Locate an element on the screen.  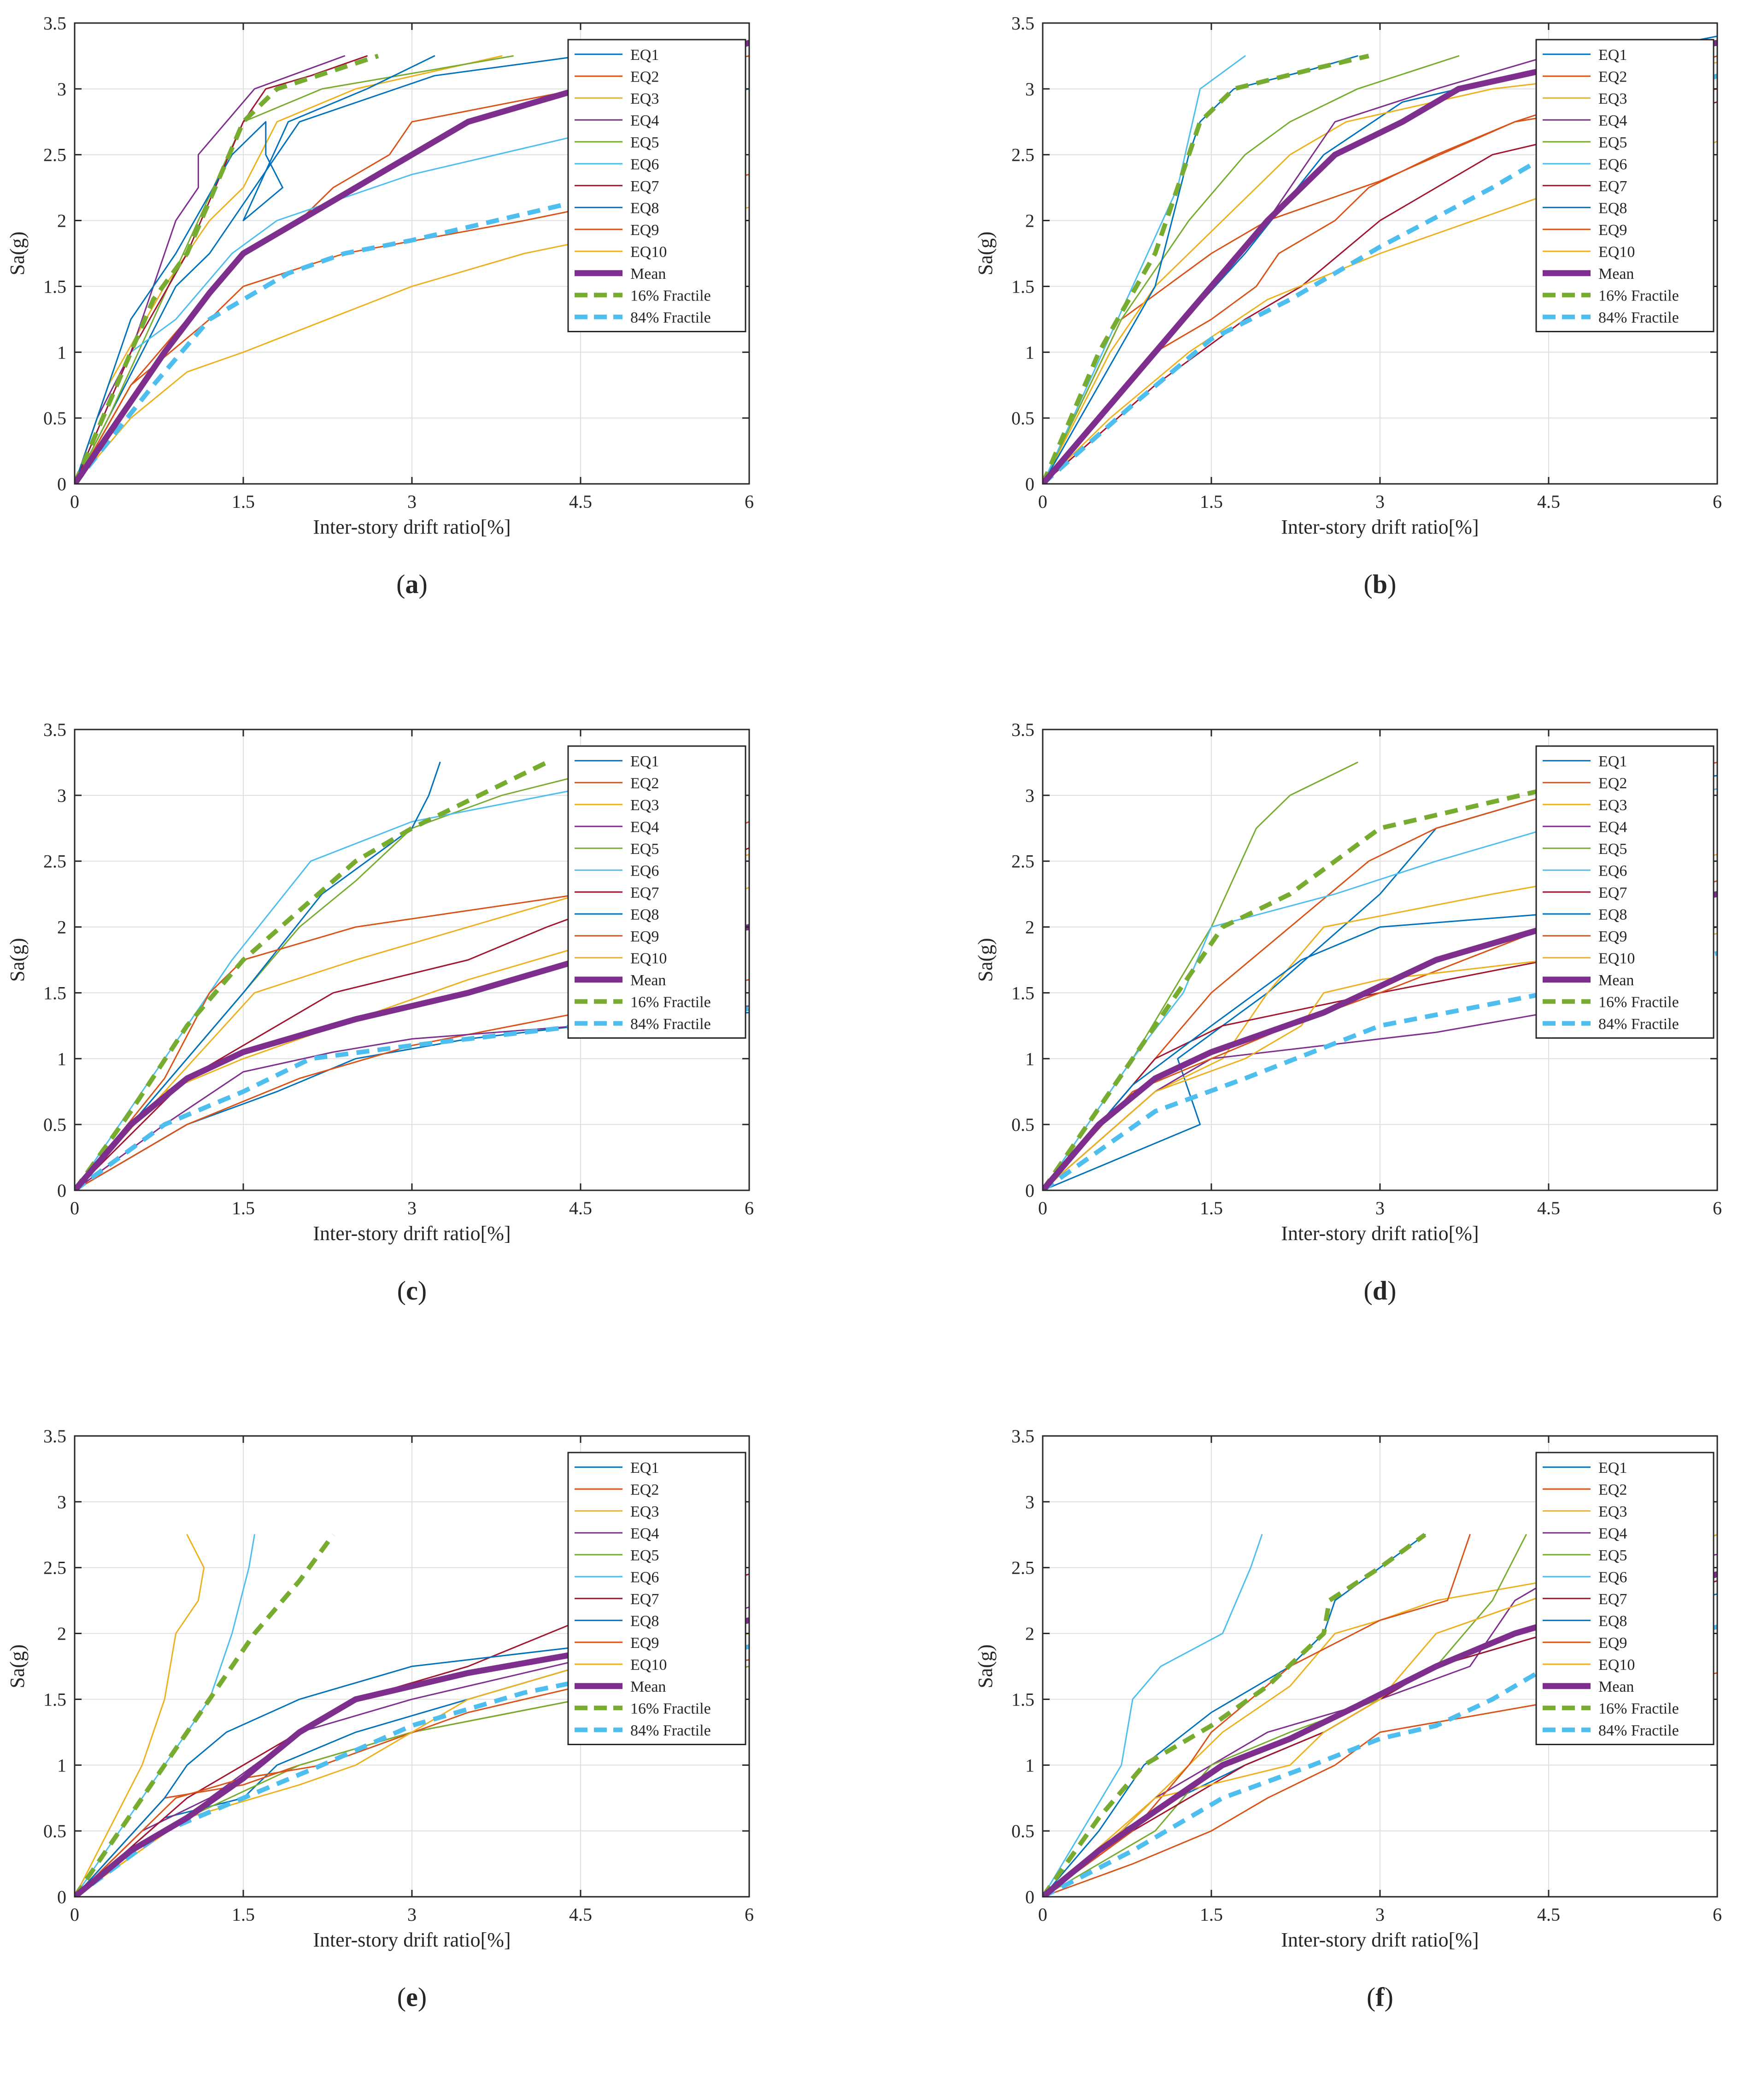
y-axis-label: Sa(g) is located at coordinates (17, 960).